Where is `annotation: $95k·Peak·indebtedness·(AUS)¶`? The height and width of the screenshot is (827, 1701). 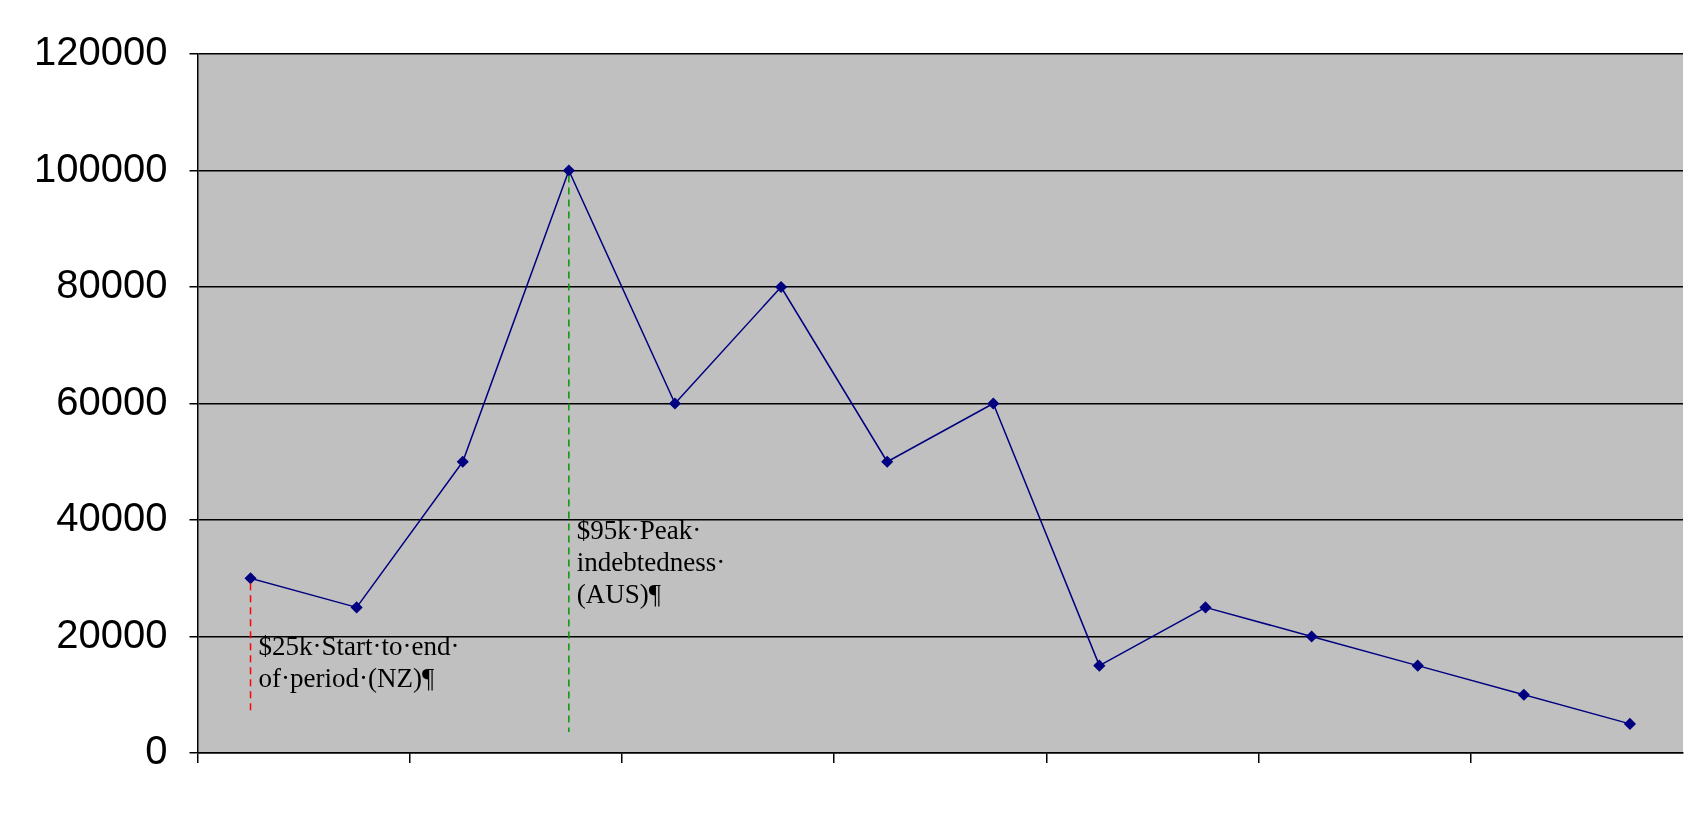 annotation: $95k·Peak·indebtedness·(AUS)¶ is located at coordinates (651, 562).